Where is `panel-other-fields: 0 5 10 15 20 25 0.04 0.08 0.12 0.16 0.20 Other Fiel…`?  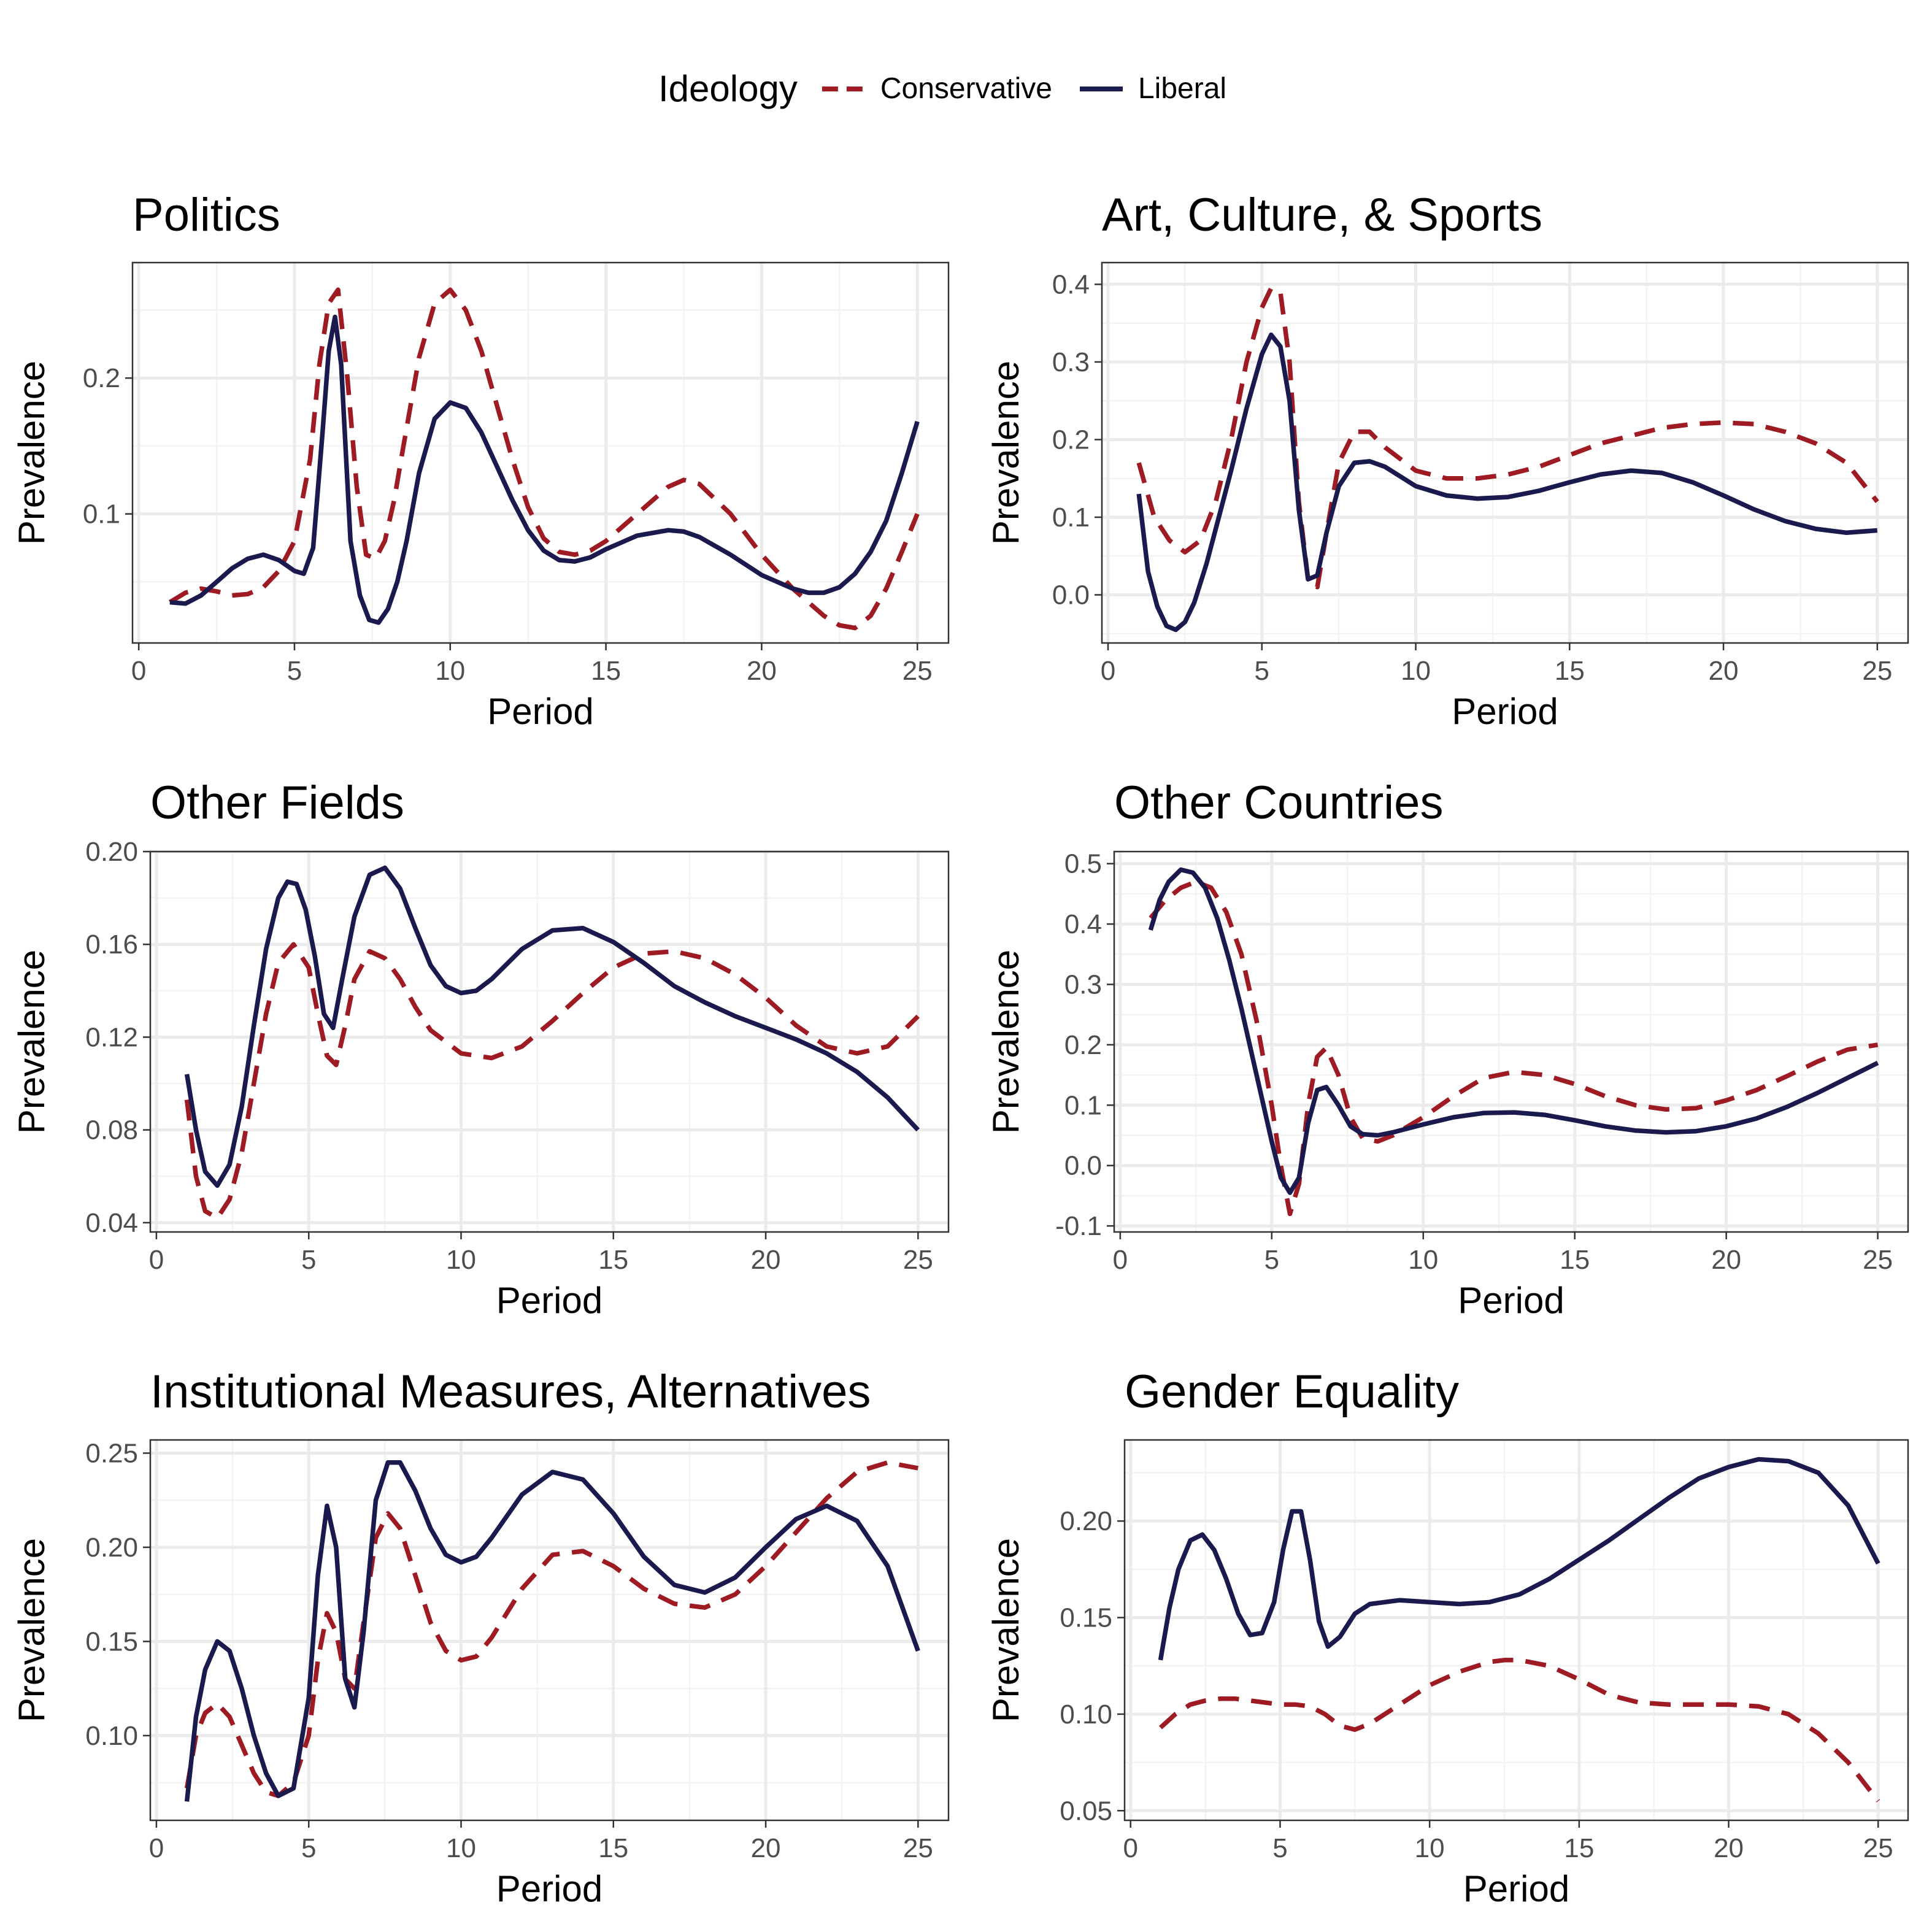 panel-other-fields: 0 5 10 15 20 25 0.04 0.08 0.12 0.16 0.20 Other Fiel… is located at coordinates (480, 1049).